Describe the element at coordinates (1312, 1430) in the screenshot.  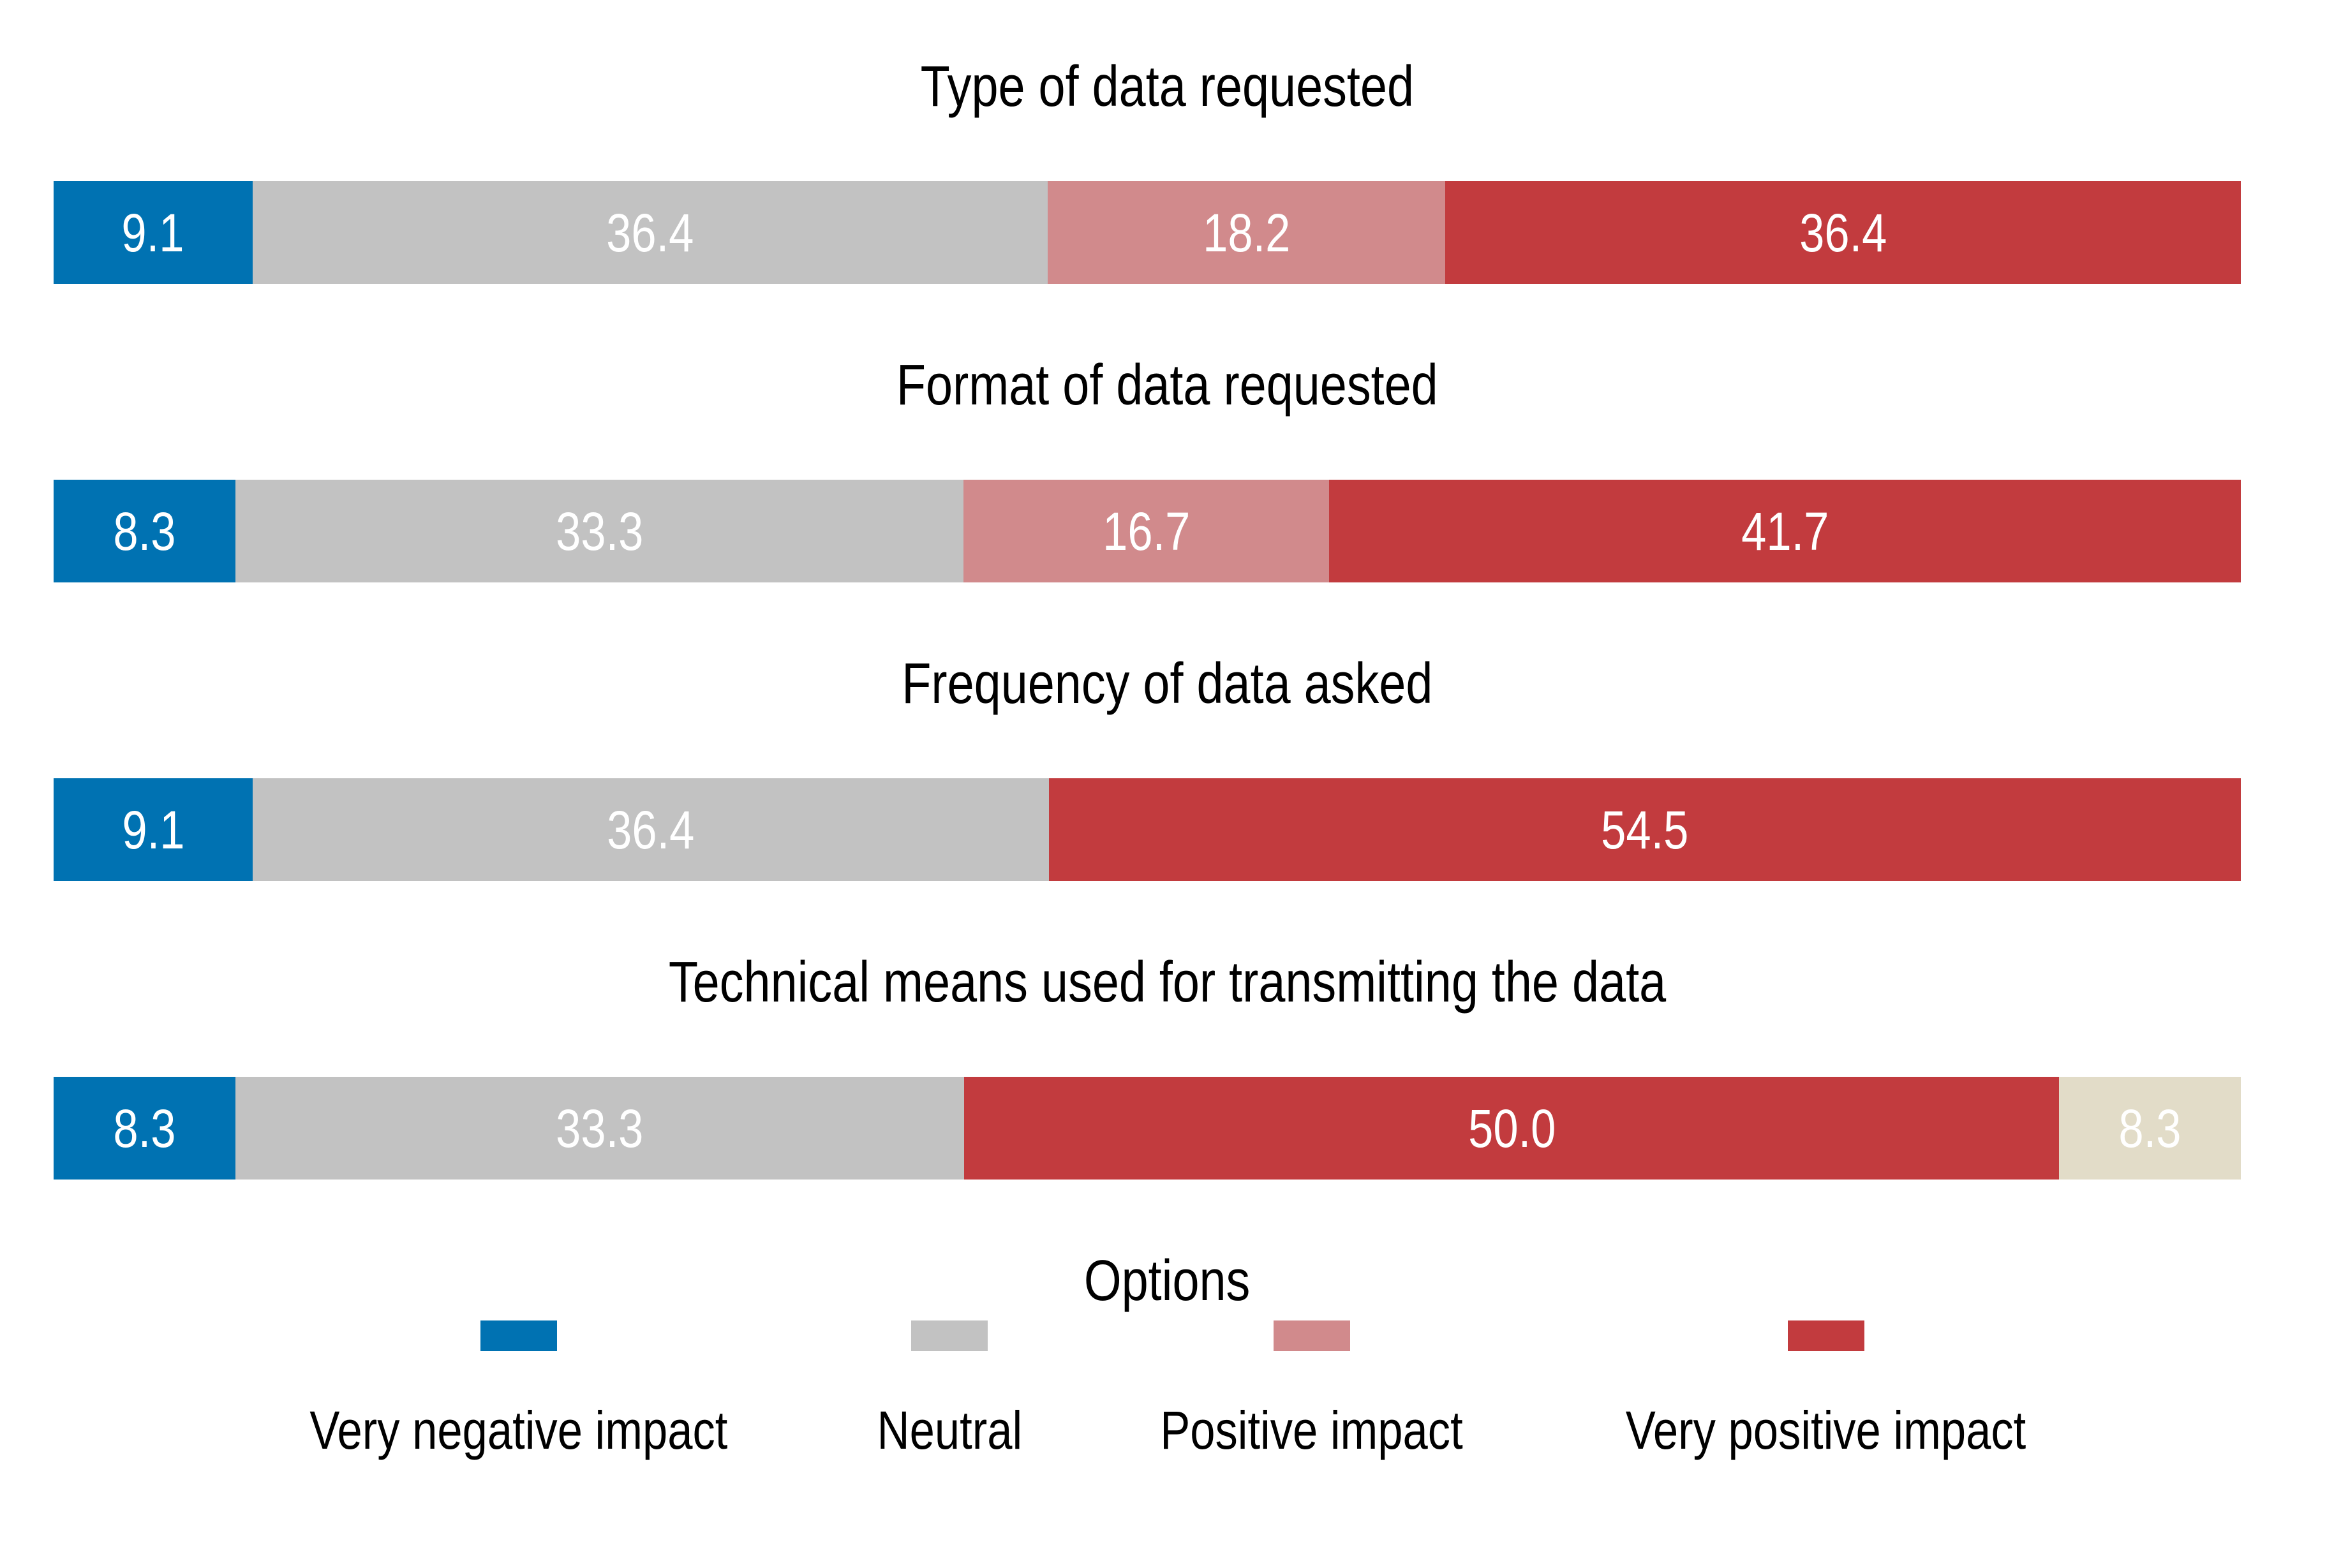
I see `legend-item-label: Positive impact` at that location.